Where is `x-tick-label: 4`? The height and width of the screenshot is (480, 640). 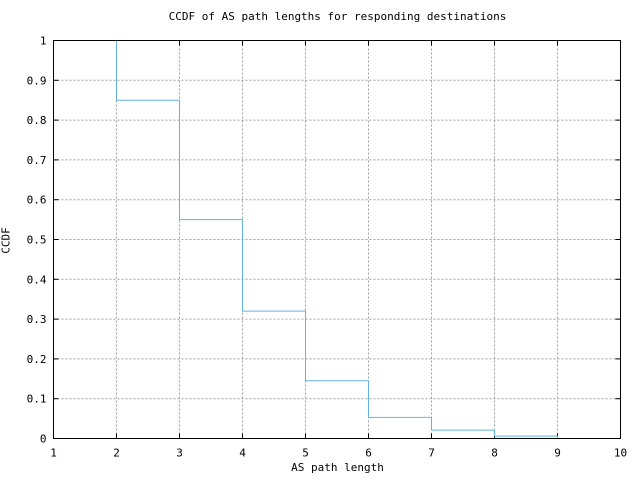
x-tick-label: 4 is located at coordinates (242, 453).